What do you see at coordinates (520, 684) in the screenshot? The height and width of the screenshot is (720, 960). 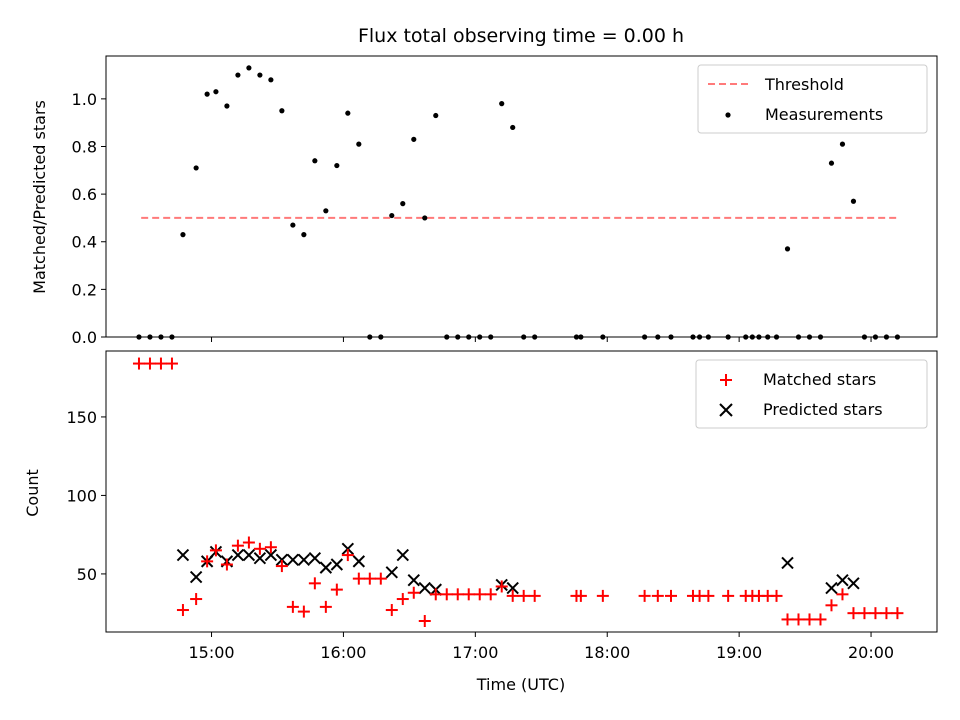 I see `bottom-x-axis-label: Time (UTC)` at bounding box center [520, 684].